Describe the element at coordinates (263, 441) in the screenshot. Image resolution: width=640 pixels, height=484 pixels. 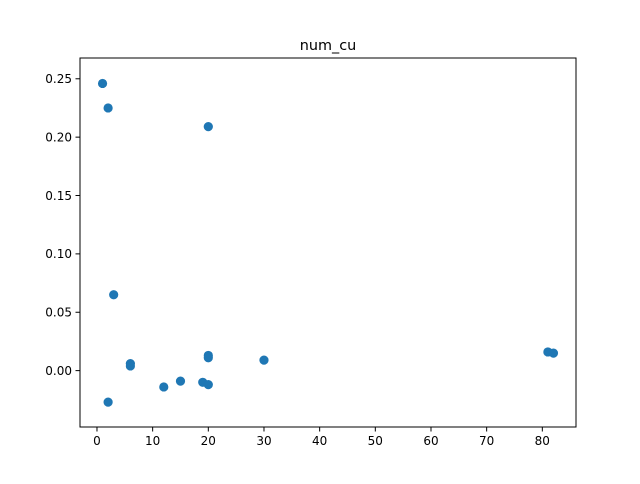
I see `x-tick-label: 30` at that location.